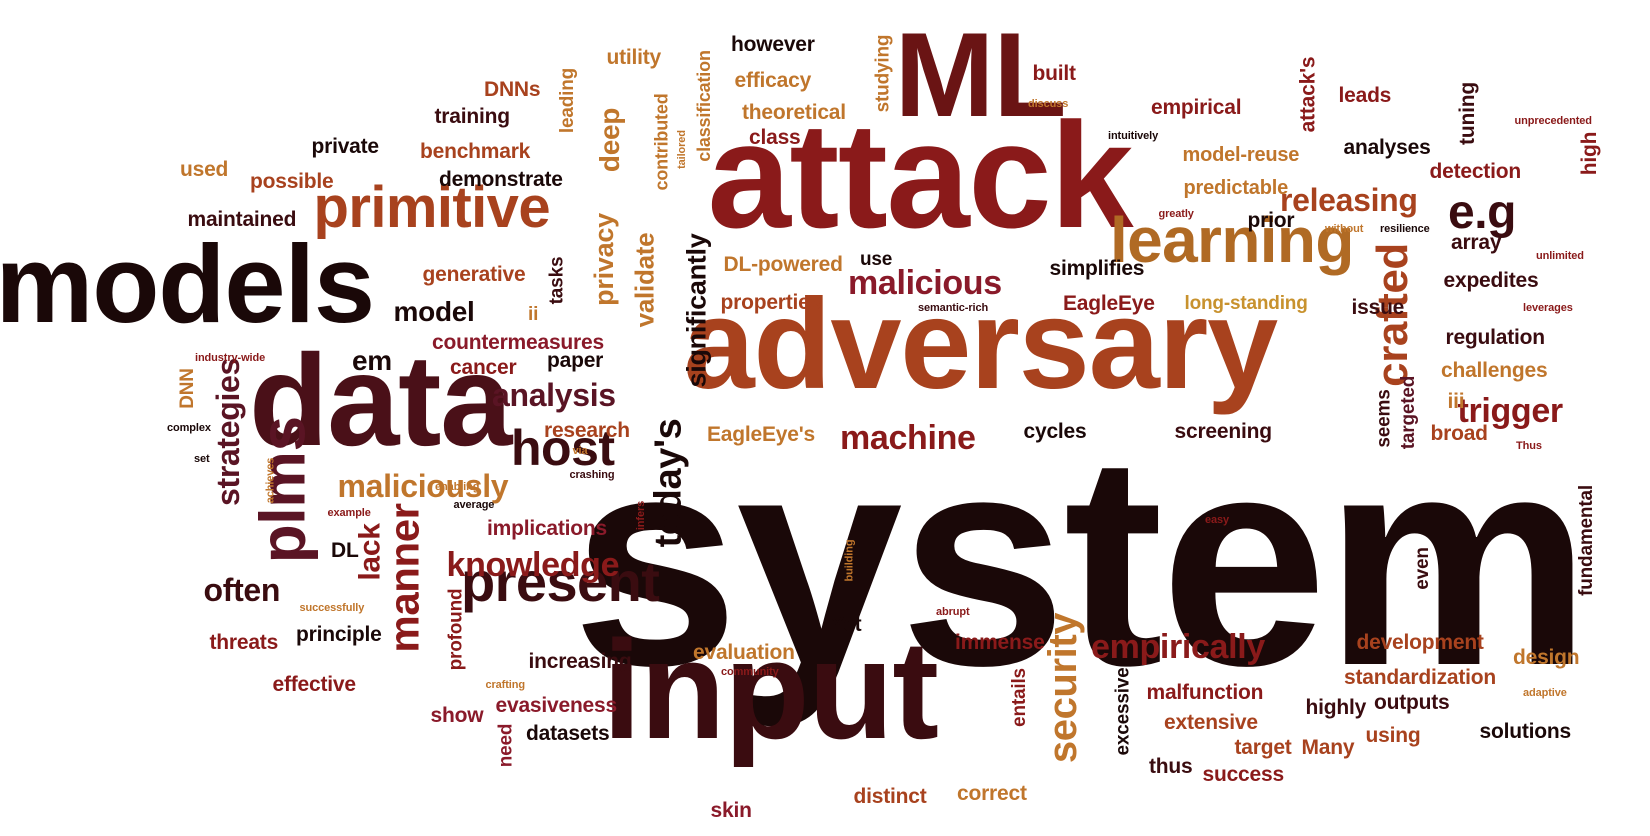 This screenshot has height=836, width=1650. I want to click on cloud-word: industry-wide, so click(230, 357).